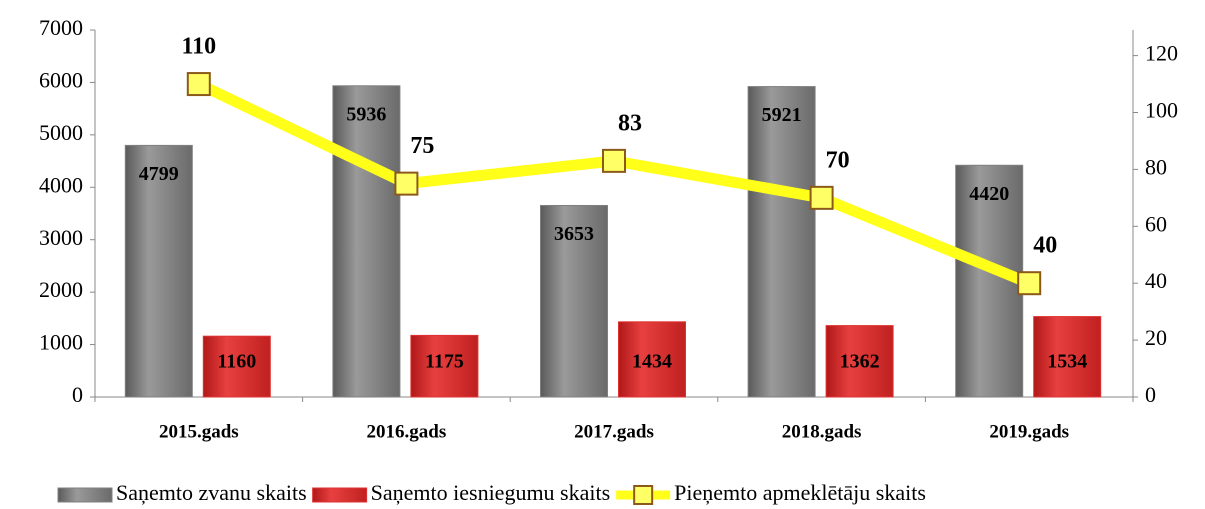 The image size is (1205, 509). I want to click on y2-tick-label: 20, so click(1156, 337).